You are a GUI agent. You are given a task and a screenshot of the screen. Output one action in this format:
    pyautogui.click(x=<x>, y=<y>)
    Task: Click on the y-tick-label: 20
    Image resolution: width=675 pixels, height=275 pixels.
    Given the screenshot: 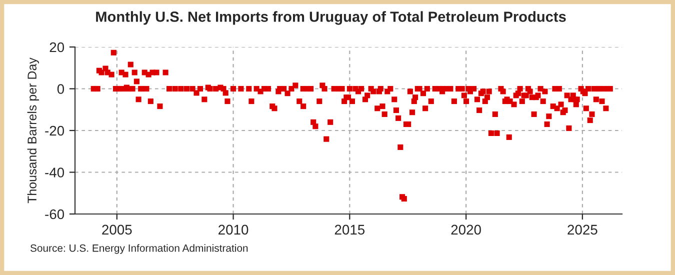 What is the action you would take?
    pyautogui.click(x=57, y=47)
    